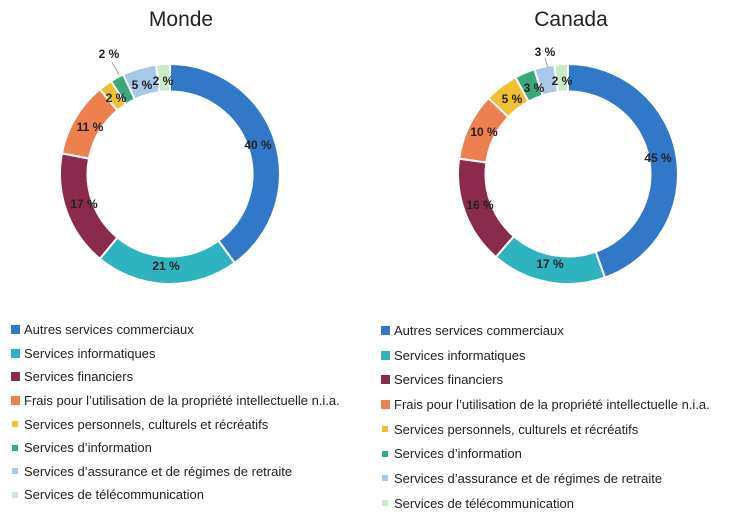 The image size is (756, 523). I want to click on chart-title: Monde, so click(181, 19).